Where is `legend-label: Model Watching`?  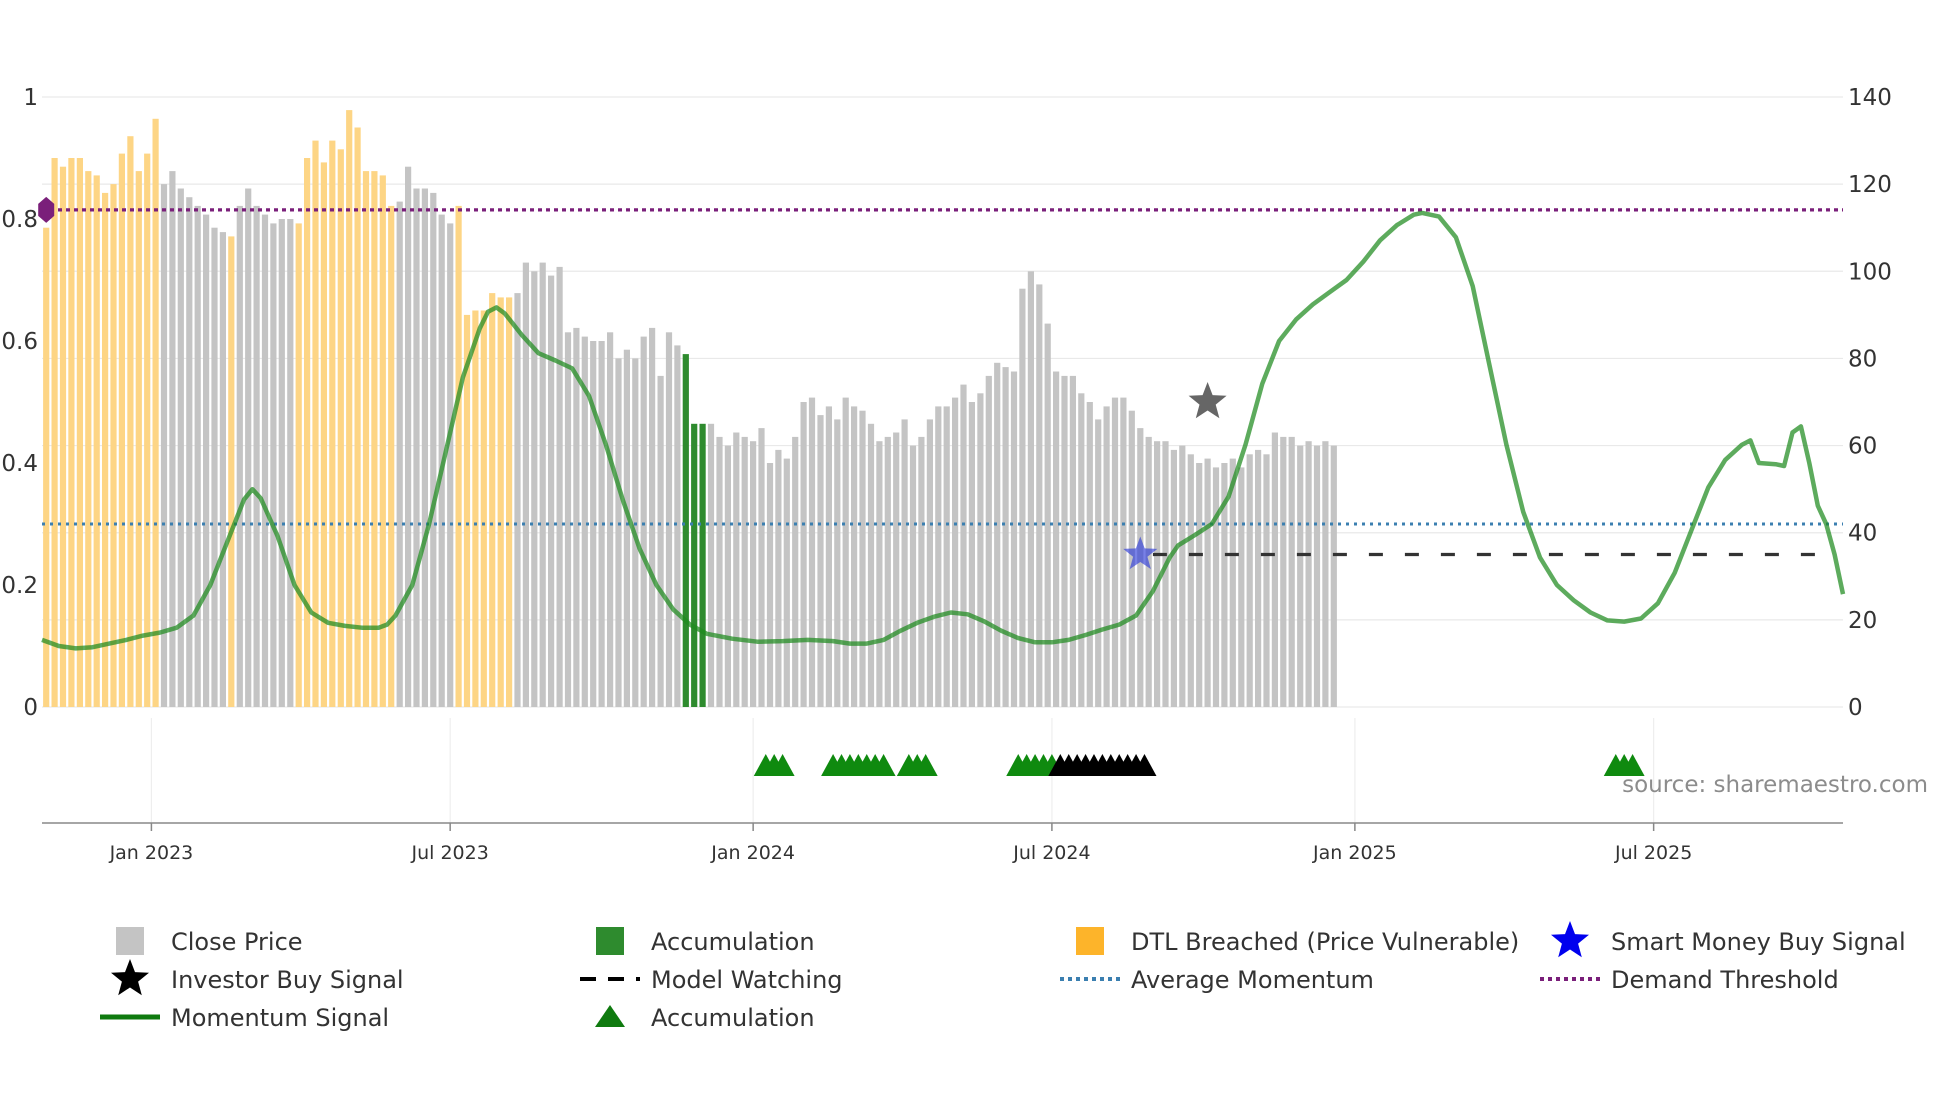 legend-label: Model Watching is located at coordinates (747, 980).